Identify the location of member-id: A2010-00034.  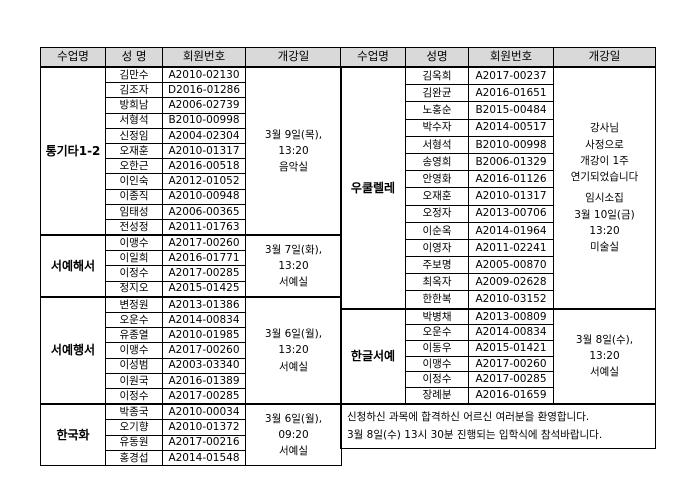
(204, 412).